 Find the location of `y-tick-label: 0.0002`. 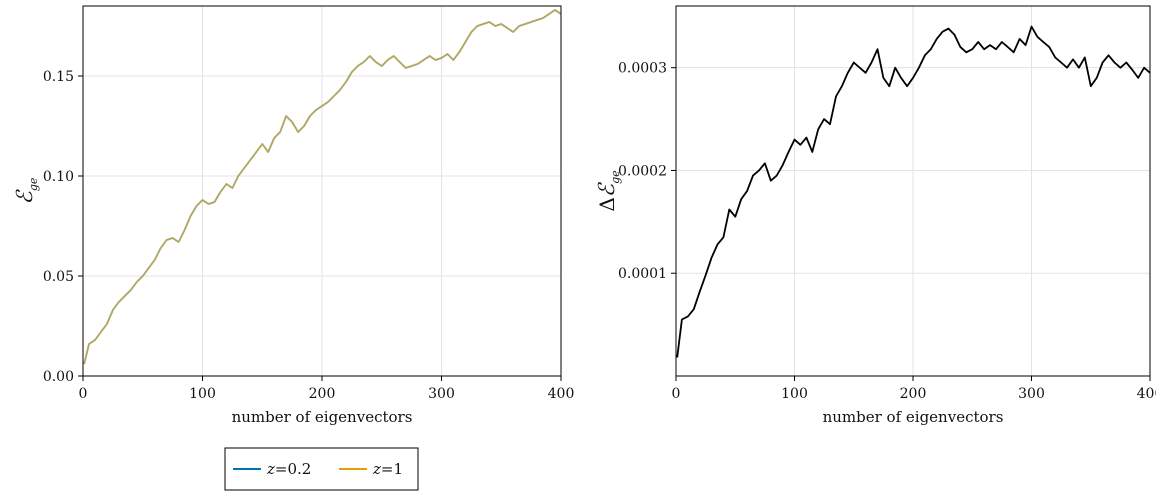

y-tick-label: 0.0002 is located at coordinates (642, 171).